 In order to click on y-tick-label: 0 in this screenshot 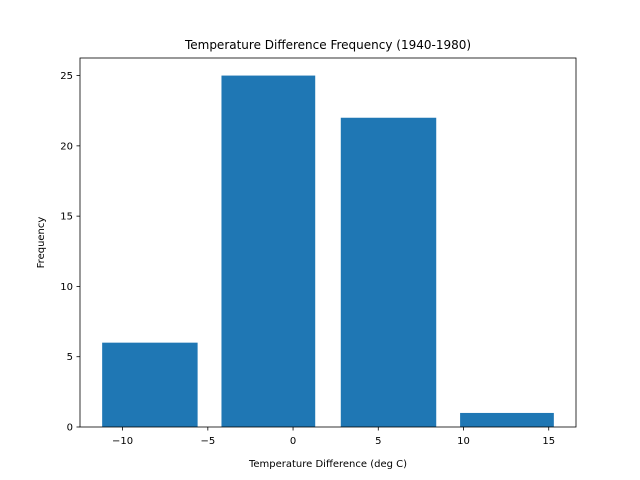, I will do `click(70, 428)`.